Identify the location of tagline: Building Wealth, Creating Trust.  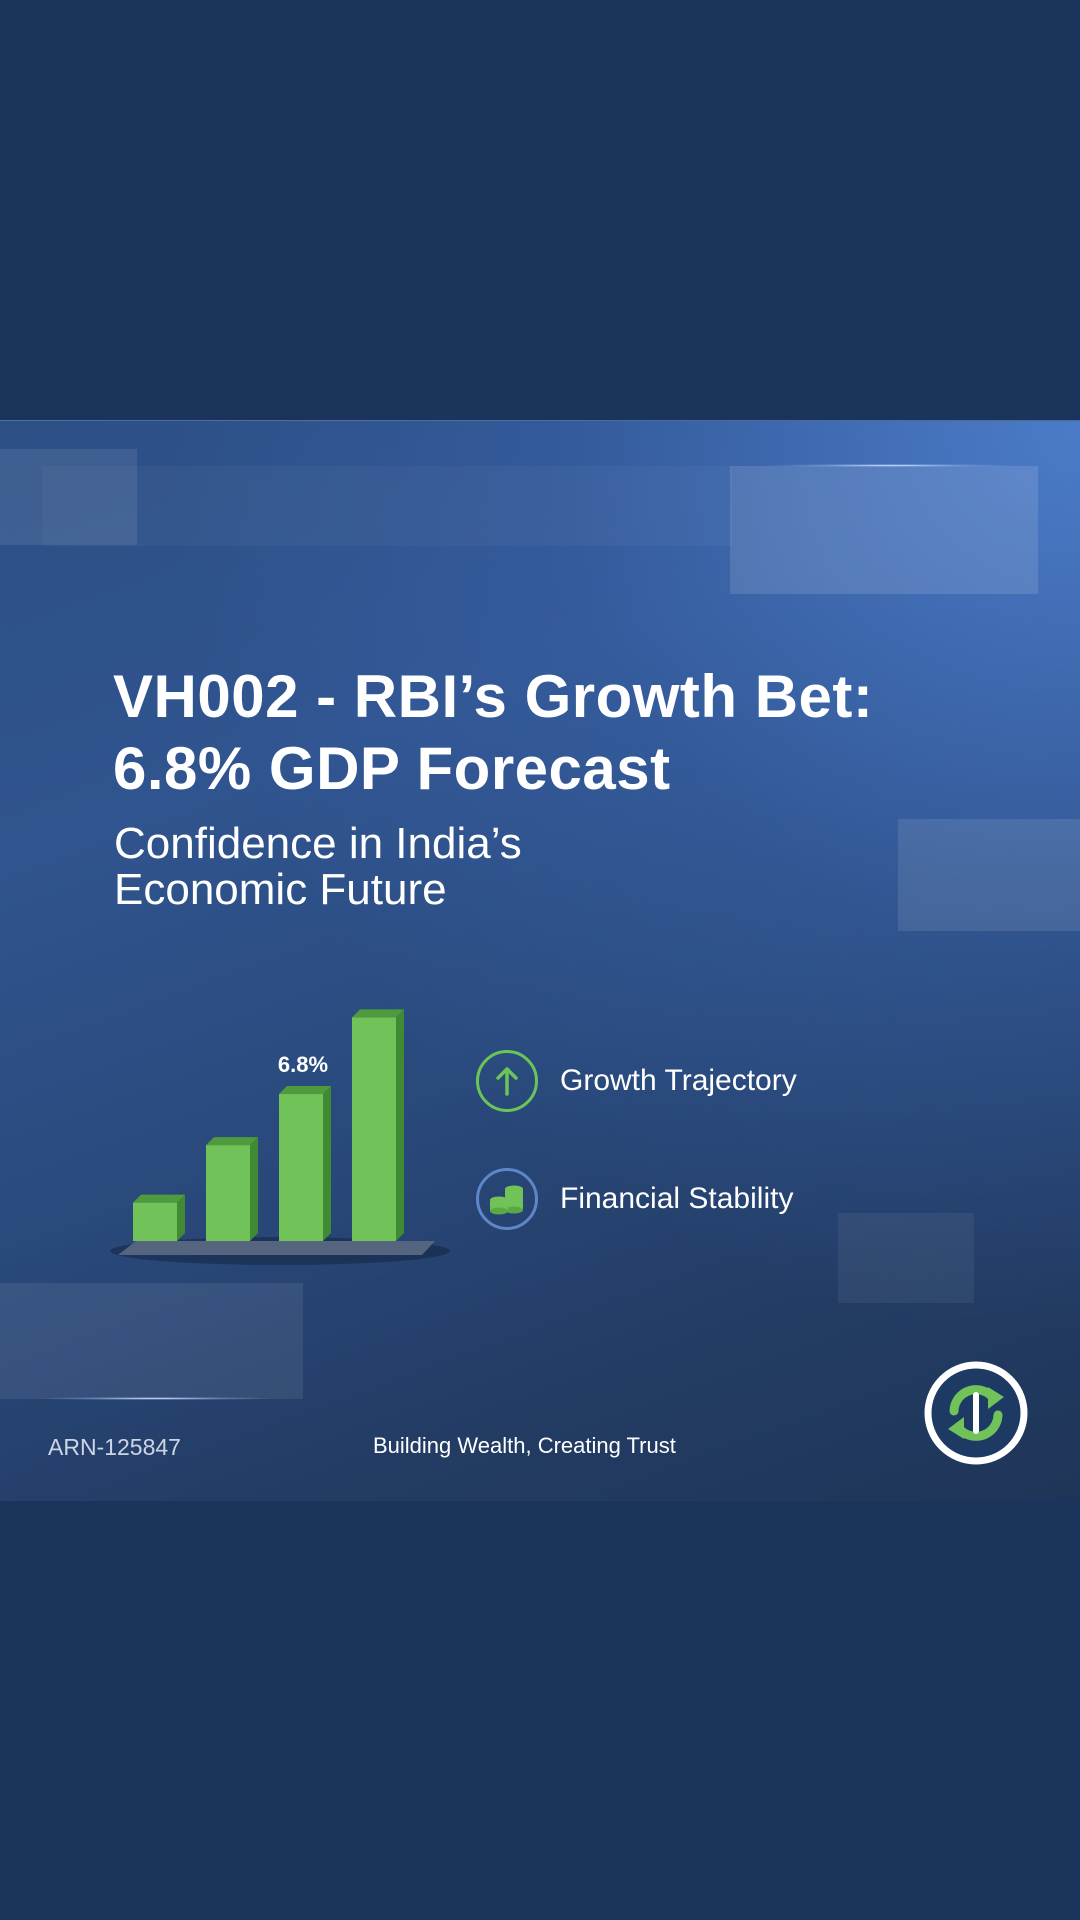
(524, 1445).